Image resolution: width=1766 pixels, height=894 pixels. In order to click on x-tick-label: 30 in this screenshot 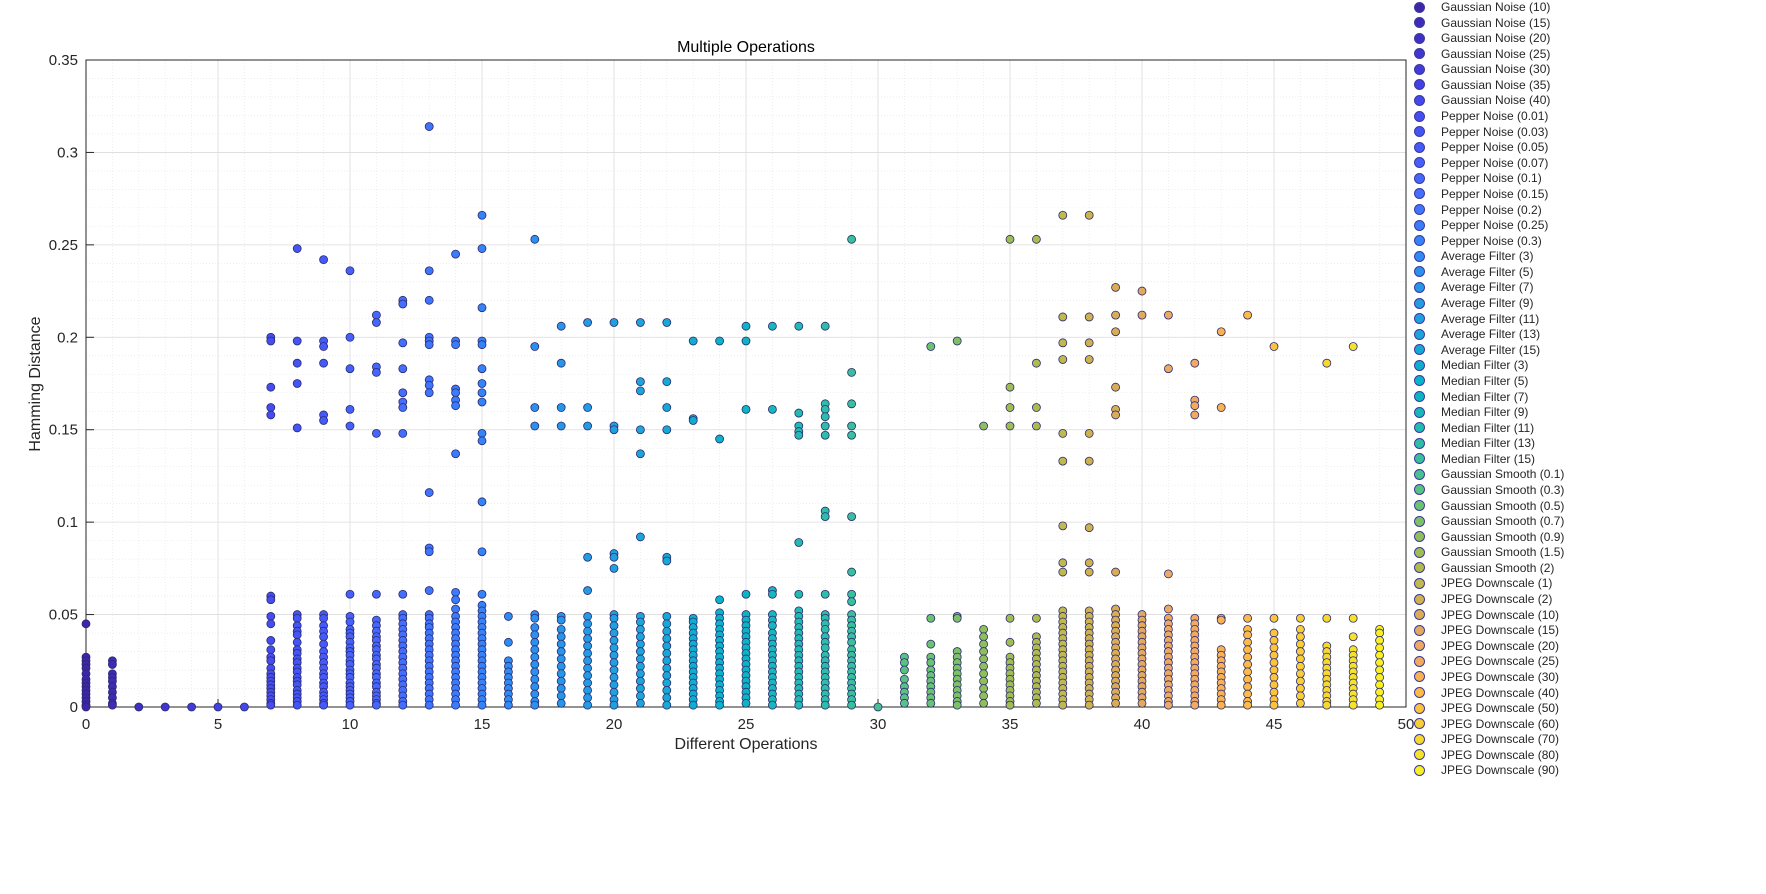, I will do `click(878, 724)`.